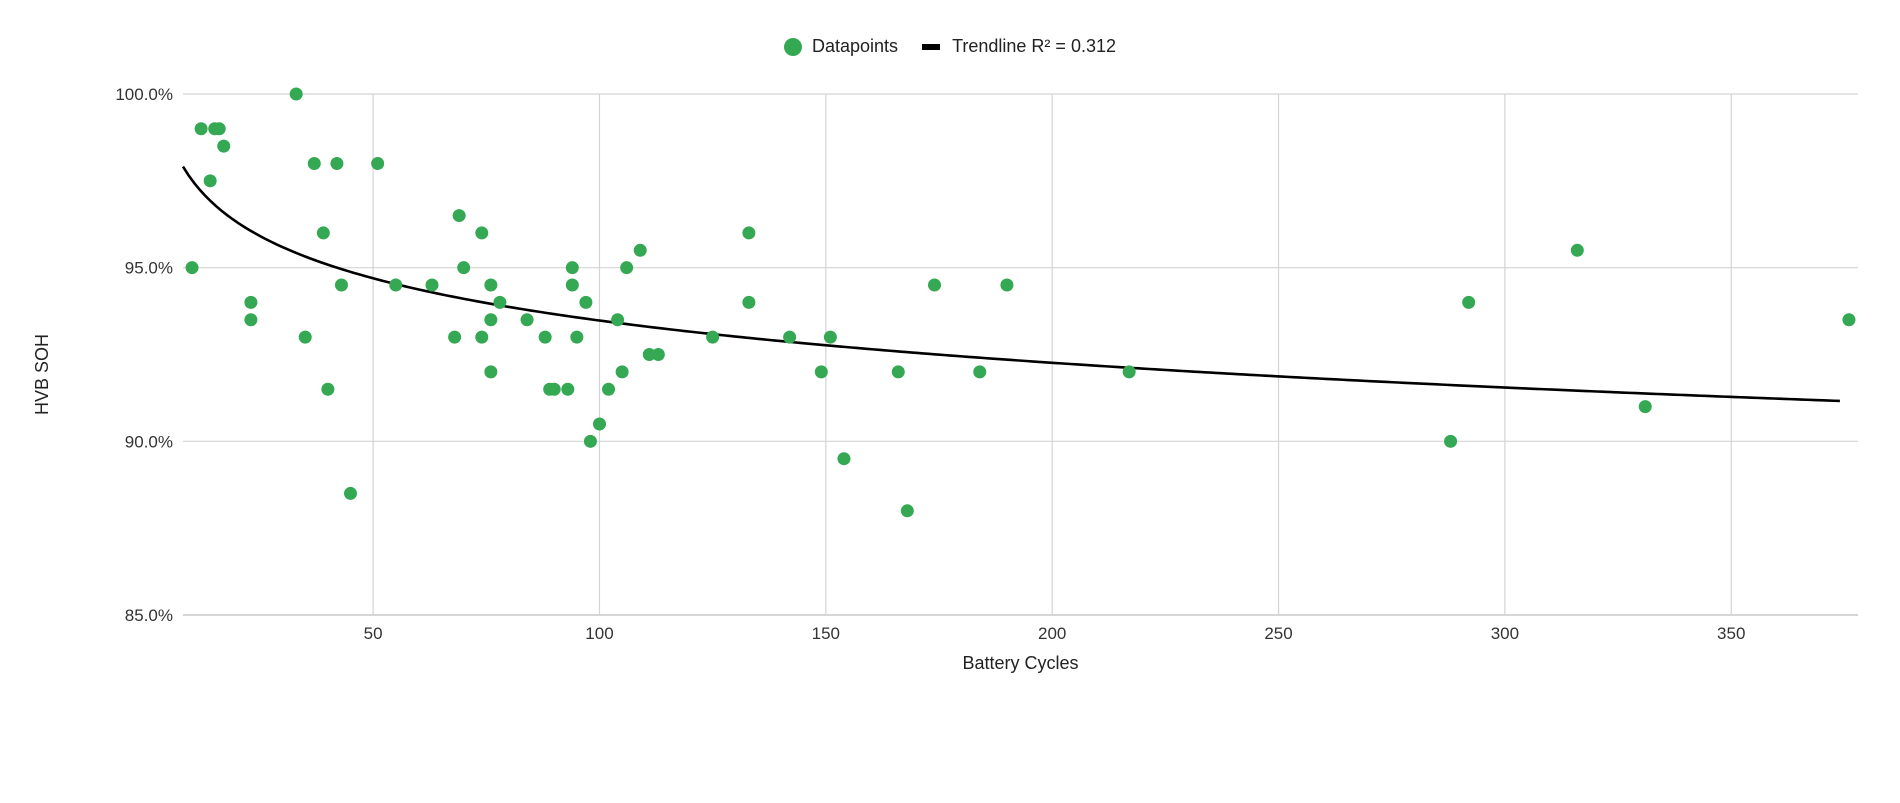 The height and width of the screenshot is (803, 1900). I want to click on x-axis-ticks: 50 100 150 200 250 300 350, so click(1055, 633).